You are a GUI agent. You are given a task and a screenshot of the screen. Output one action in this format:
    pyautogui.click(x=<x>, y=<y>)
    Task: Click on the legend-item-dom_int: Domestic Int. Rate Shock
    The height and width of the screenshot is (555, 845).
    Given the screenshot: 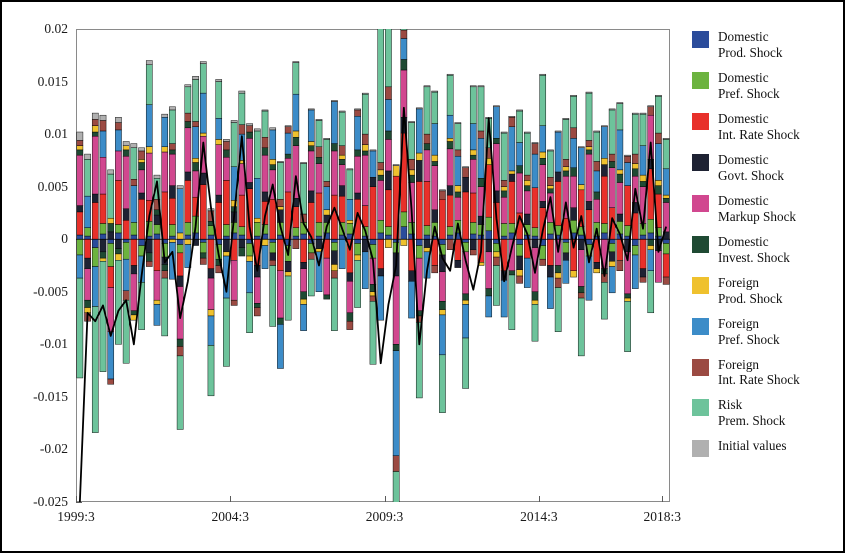 What is the action you would take?
    pyautogui.click(x=767, y=127)
    